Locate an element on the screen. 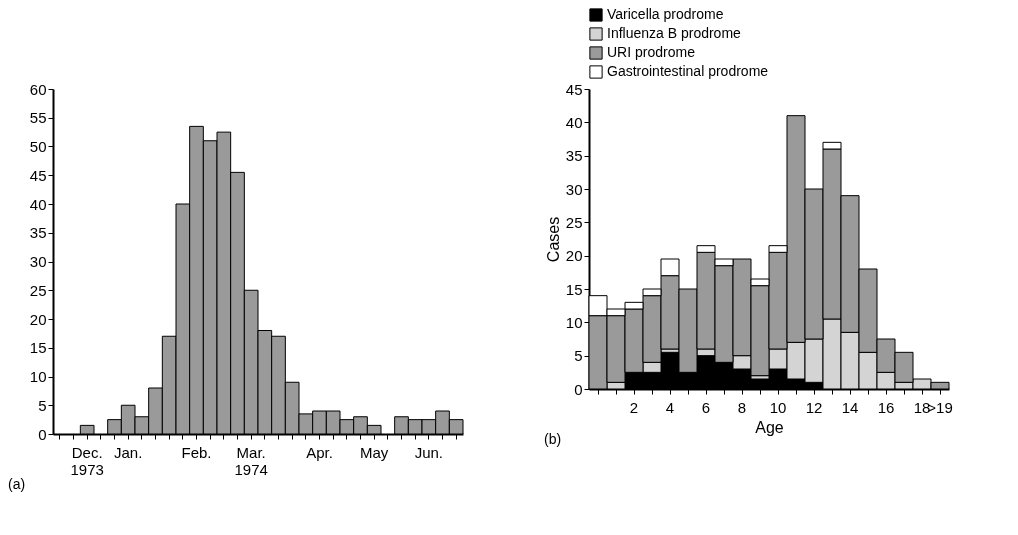 The width and height of the screenshot is (1018, 535). y-tick-label: 50 is located at coordinates (38, 146).